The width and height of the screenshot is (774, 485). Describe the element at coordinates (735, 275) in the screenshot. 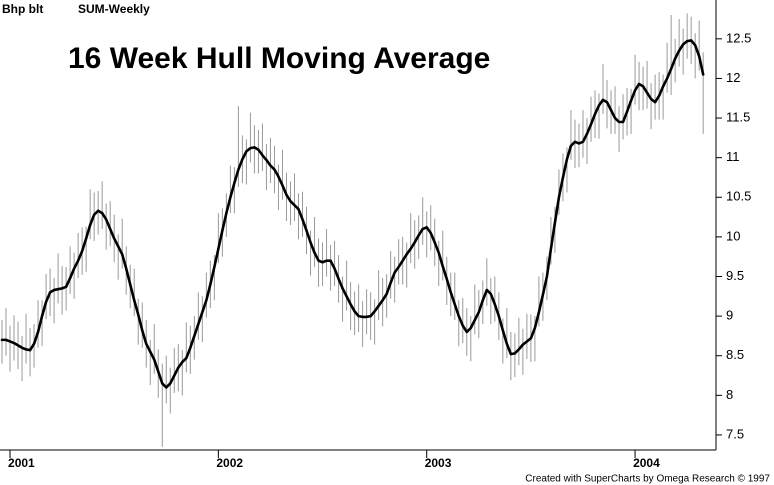

I see `y-tick-label: 9.5` at that location.